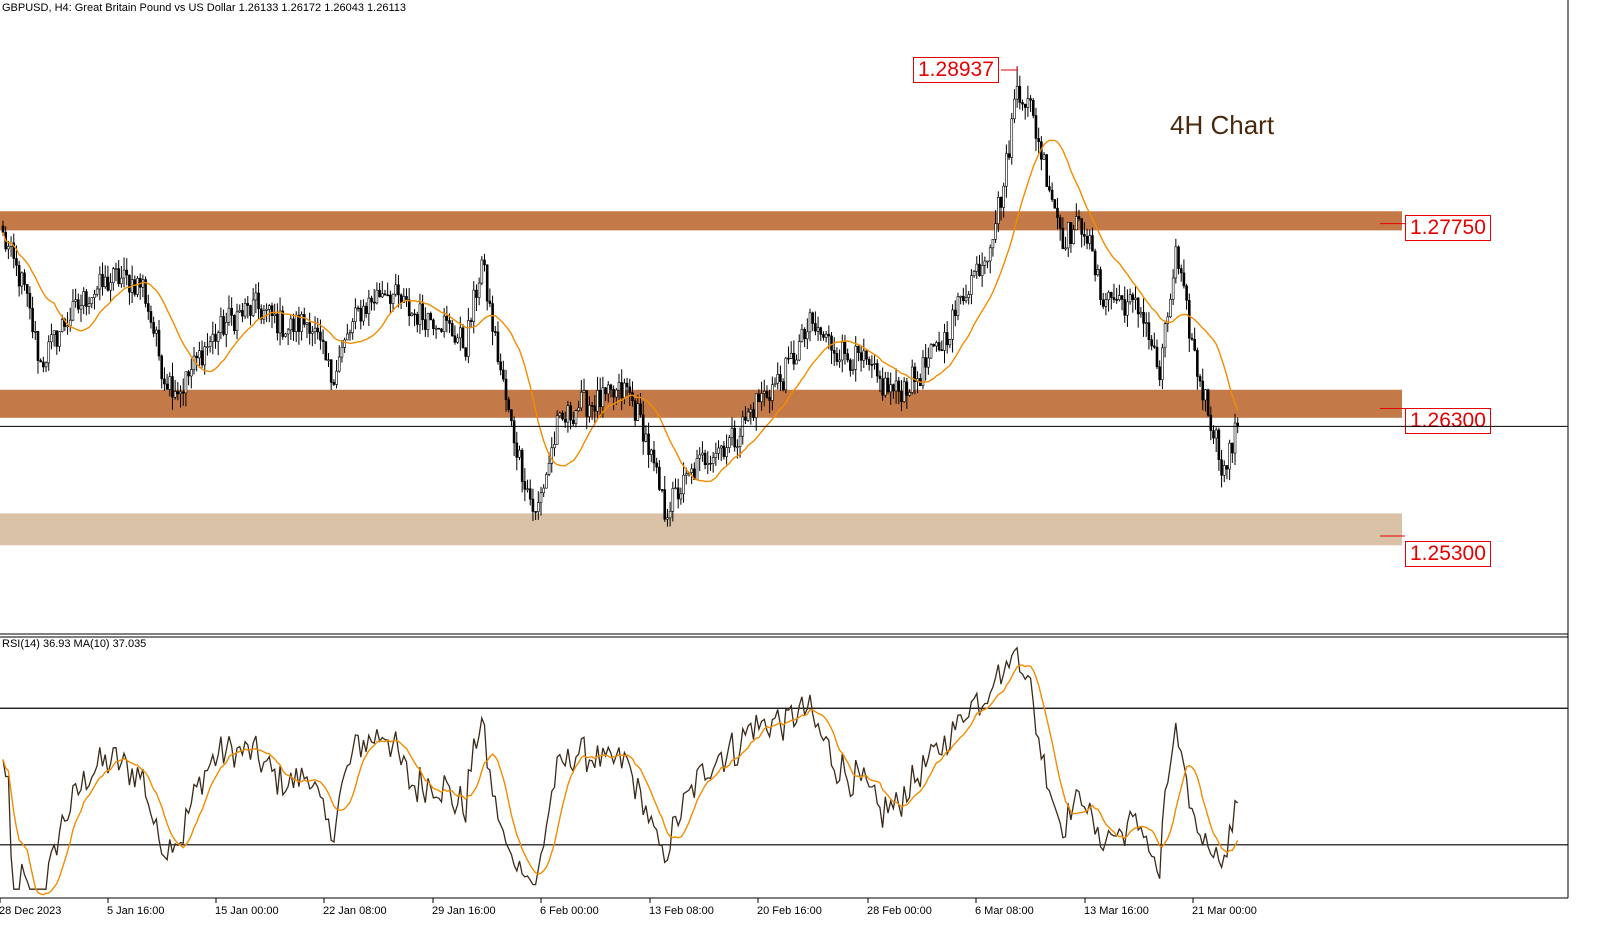 This screenshot has width=1612, height=940. What do you see at coordinates (569, 911) in the screenshot?
I see `x-tick-label: 6 Feb 00:00` at bounding box center [569, 911].